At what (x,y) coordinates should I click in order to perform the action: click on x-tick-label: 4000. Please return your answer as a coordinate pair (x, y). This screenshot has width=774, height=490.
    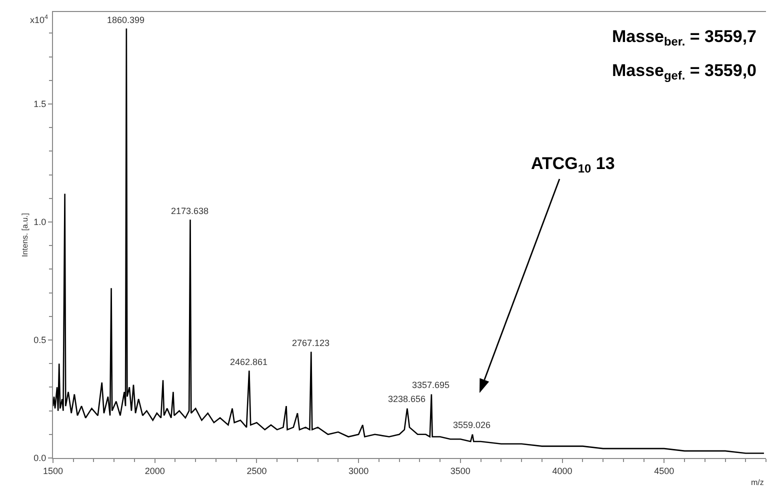
    Looking at the image, I should click on (562, 471).